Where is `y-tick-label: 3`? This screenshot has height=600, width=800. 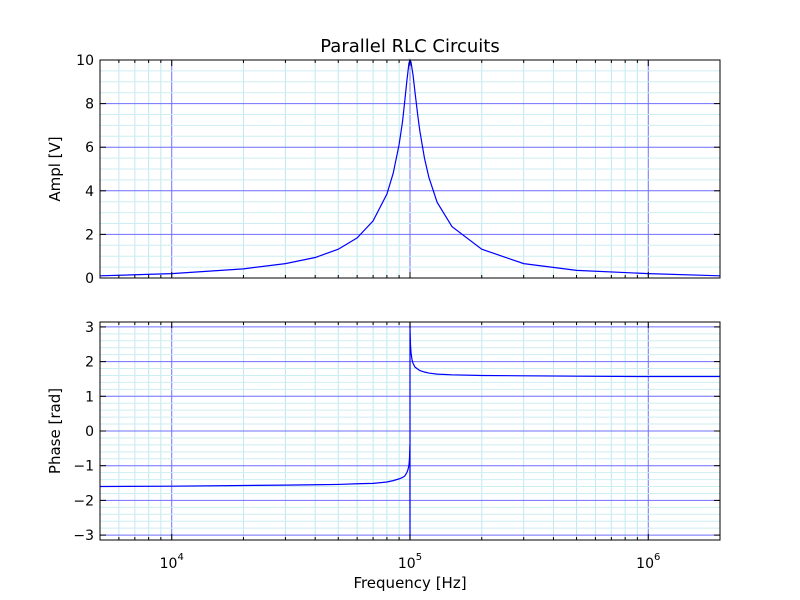 y-tick-label: 3 is located at coordinates (89, 328).